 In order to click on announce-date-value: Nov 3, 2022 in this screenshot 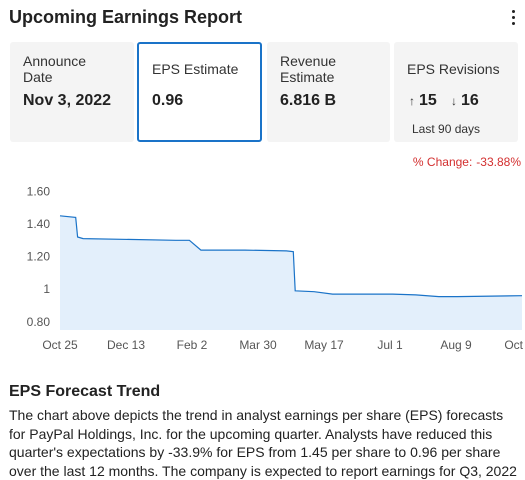, I will do `click(67, 100)`.